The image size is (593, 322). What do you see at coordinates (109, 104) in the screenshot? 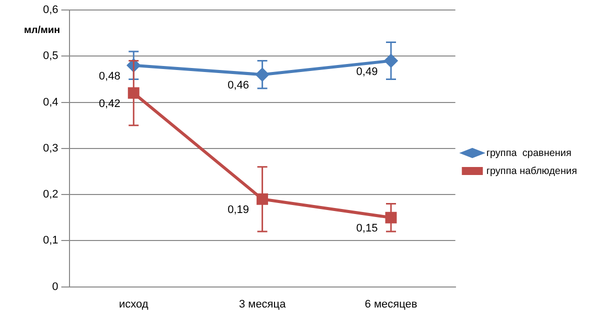
I see `data-label: 0,42` at bounding box center [109, 104].